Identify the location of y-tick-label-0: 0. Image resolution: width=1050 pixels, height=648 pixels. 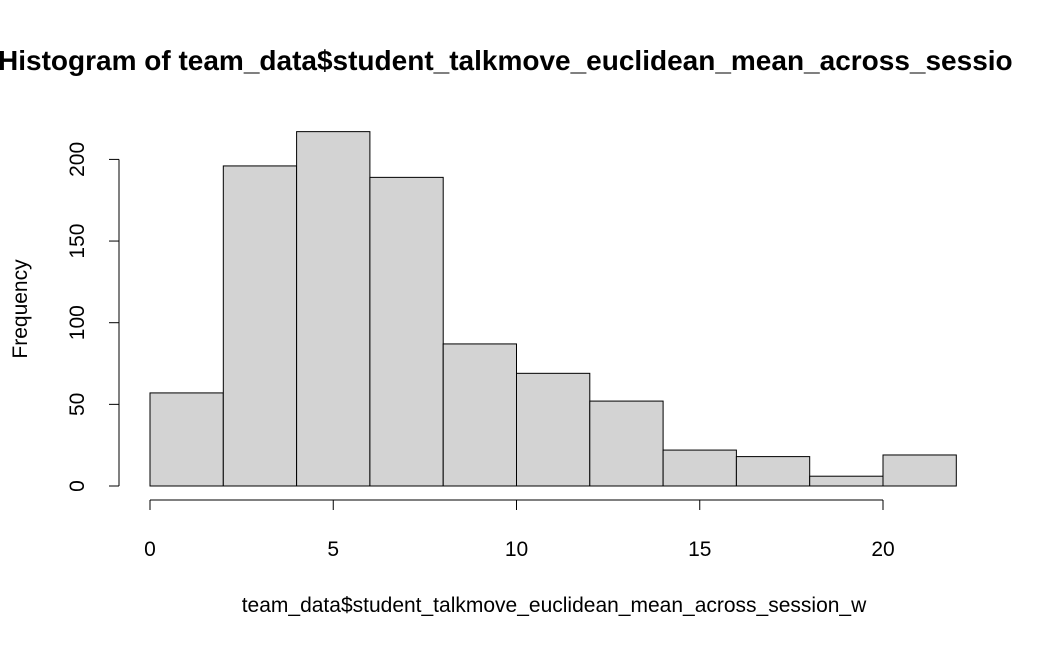
(77, 486).